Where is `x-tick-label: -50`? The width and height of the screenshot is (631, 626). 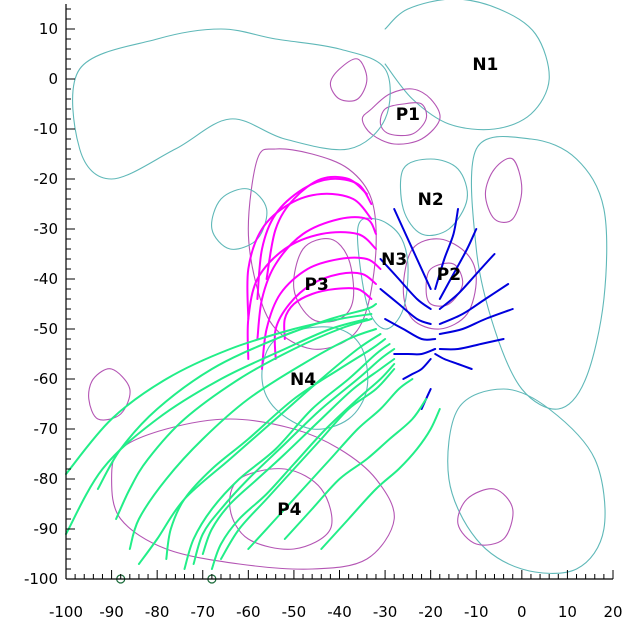
x-tick-label: -50 is located at coordinates (294, 612).